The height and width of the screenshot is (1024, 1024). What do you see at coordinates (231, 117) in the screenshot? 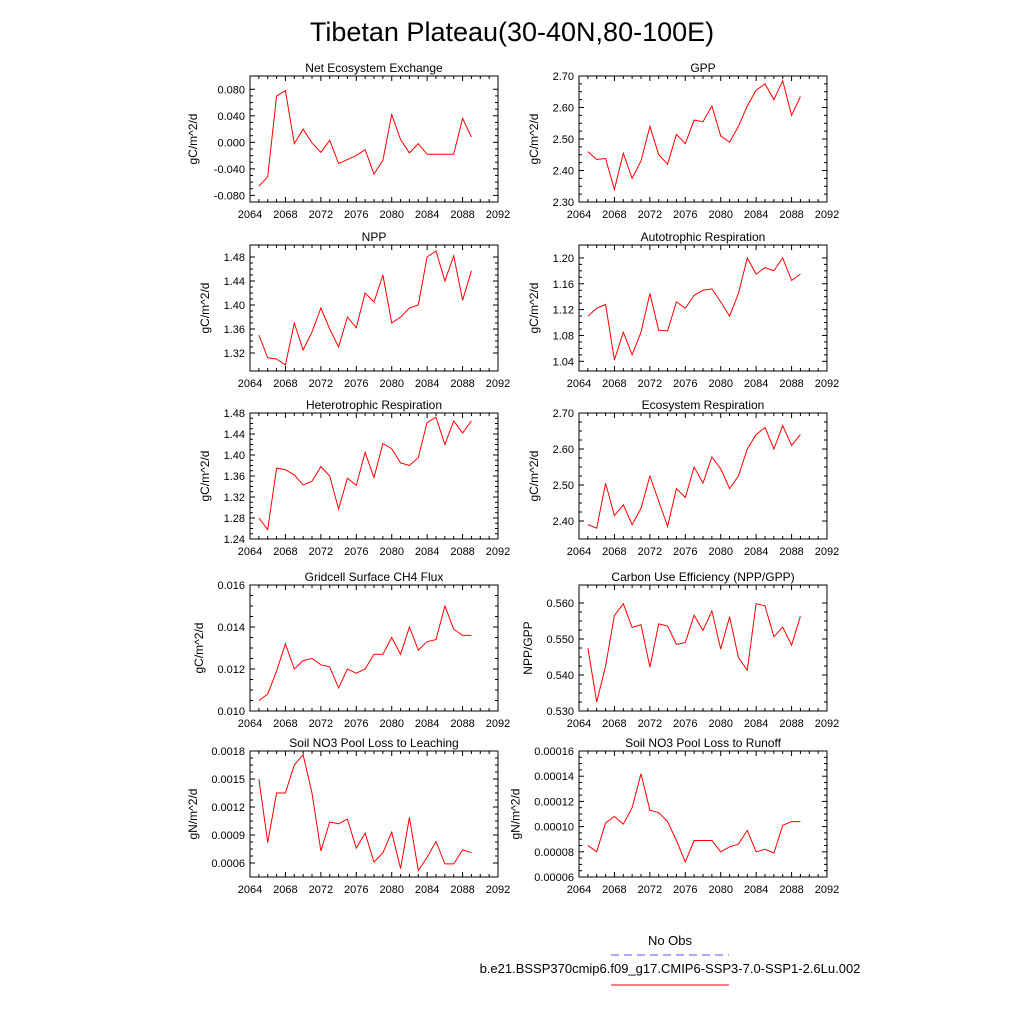
I see `y-tick-label: 0.040` at bounding box center [231, 117].